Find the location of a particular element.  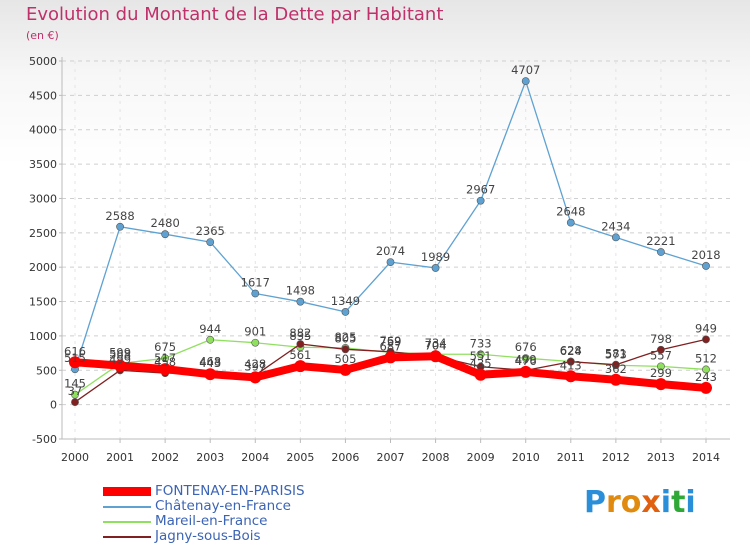

data-label: 687 is located at coordinates (391, 346).